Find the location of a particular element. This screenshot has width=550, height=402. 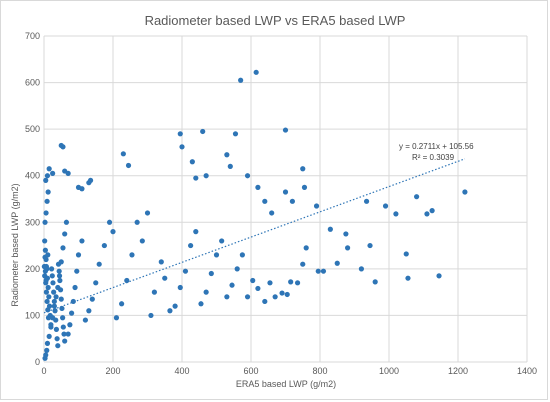

y-tick-label: 600 is located at coordinates (32, 83).